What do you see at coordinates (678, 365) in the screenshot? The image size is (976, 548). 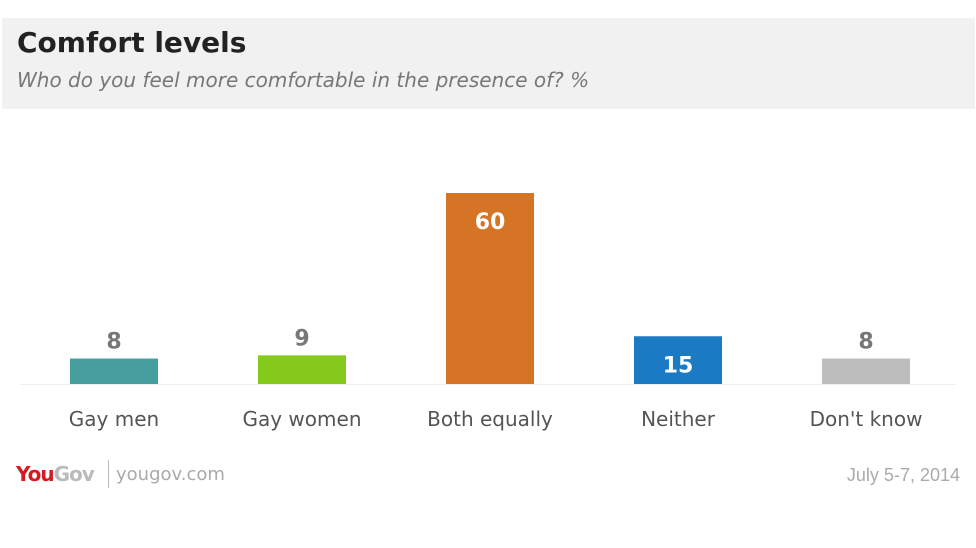 I see `data-label-3: 15` at bounding box center [678, 365].